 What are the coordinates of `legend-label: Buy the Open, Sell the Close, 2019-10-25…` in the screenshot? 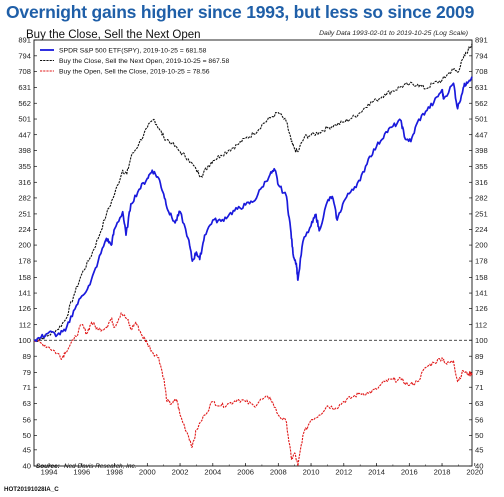 It's located at (134, 71).